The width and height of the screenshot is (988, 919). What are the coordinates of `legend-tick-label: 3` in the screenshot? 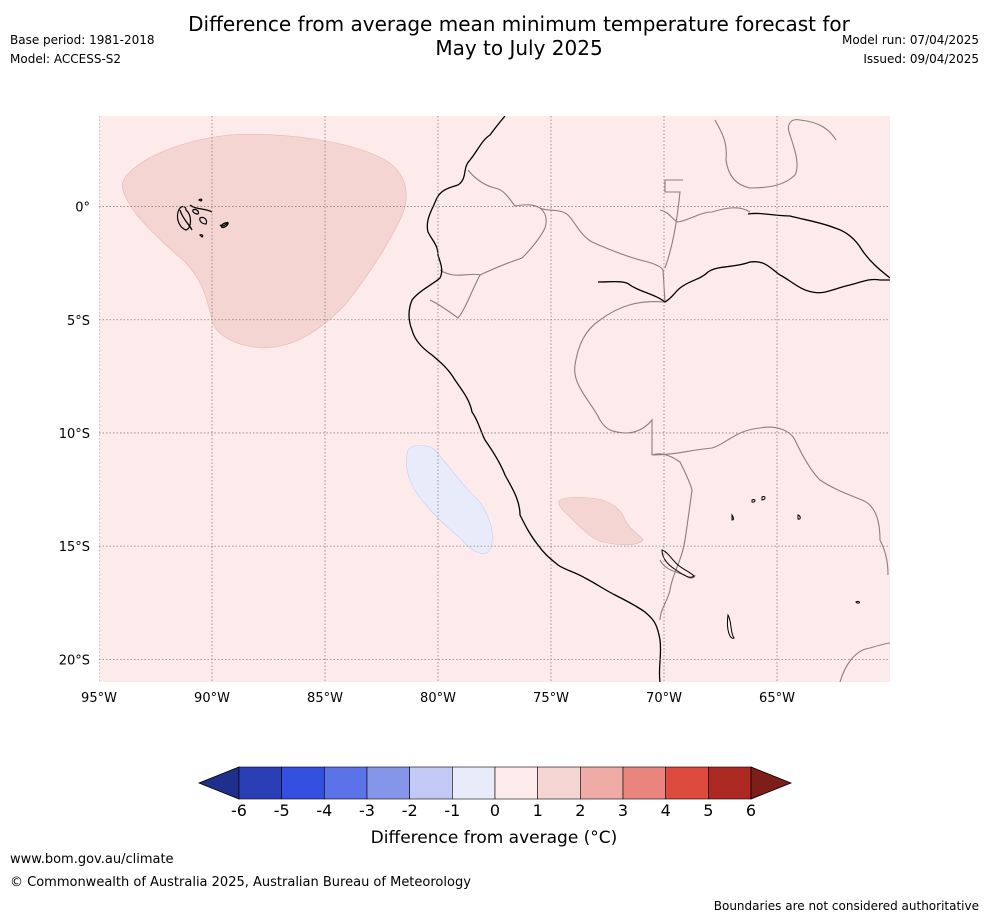 It's located at (623, 810).